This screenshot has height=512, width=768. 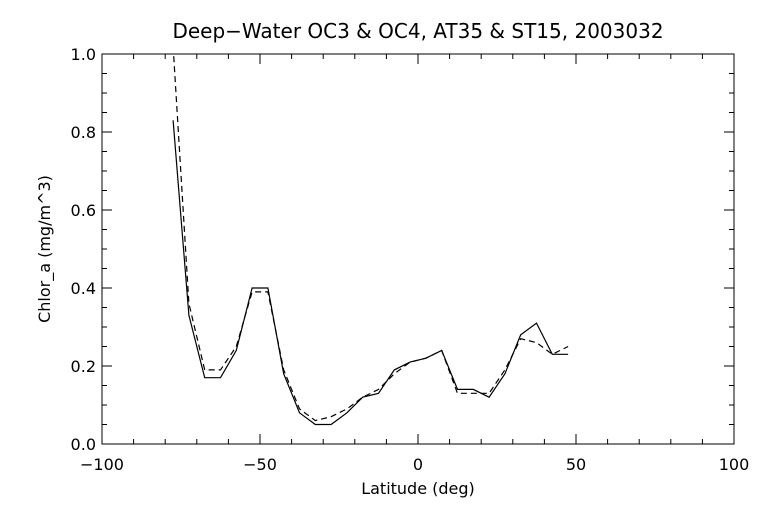 What do you see at coordinates (83, 444) in the screenshot?
I see `y-tick-label: 0.0` at bounding box center [83, 444].